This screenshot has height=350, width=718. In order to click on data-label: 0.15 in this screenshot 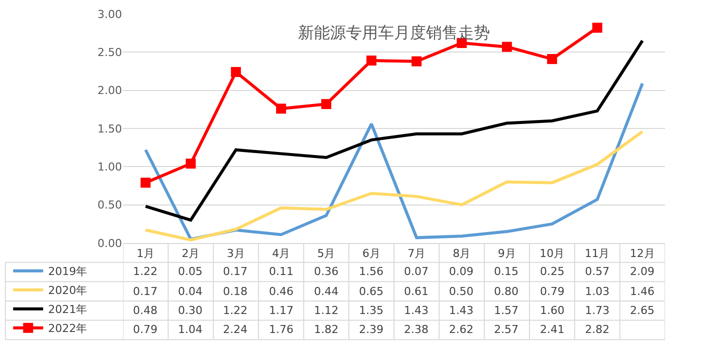, I will do `click(506, 271)`.